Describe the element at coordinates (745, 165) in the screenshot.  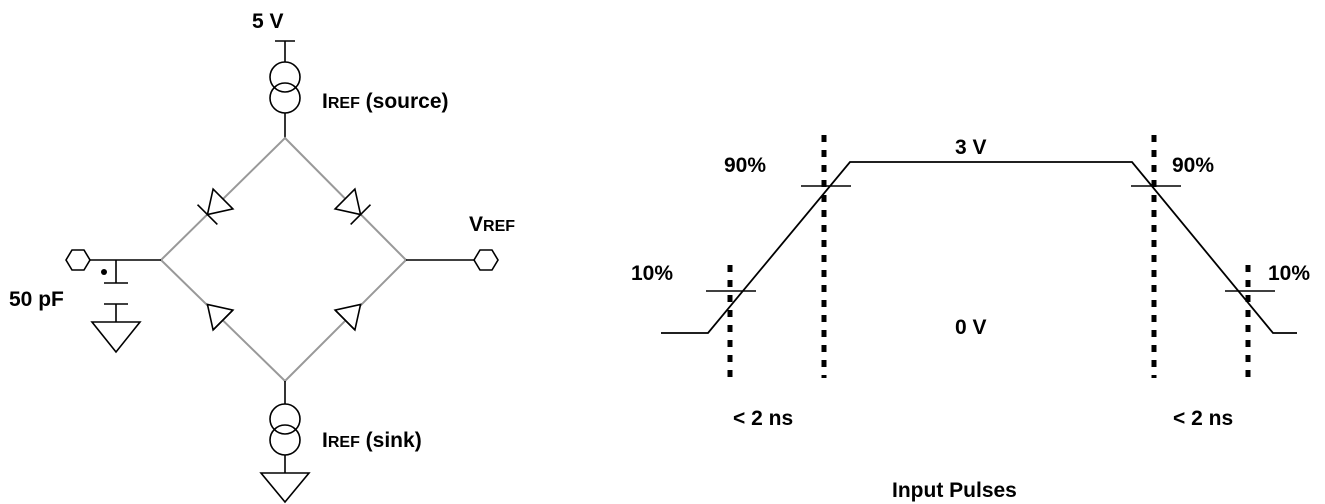
I see `rise-90-percent-label: 90%` at that location.